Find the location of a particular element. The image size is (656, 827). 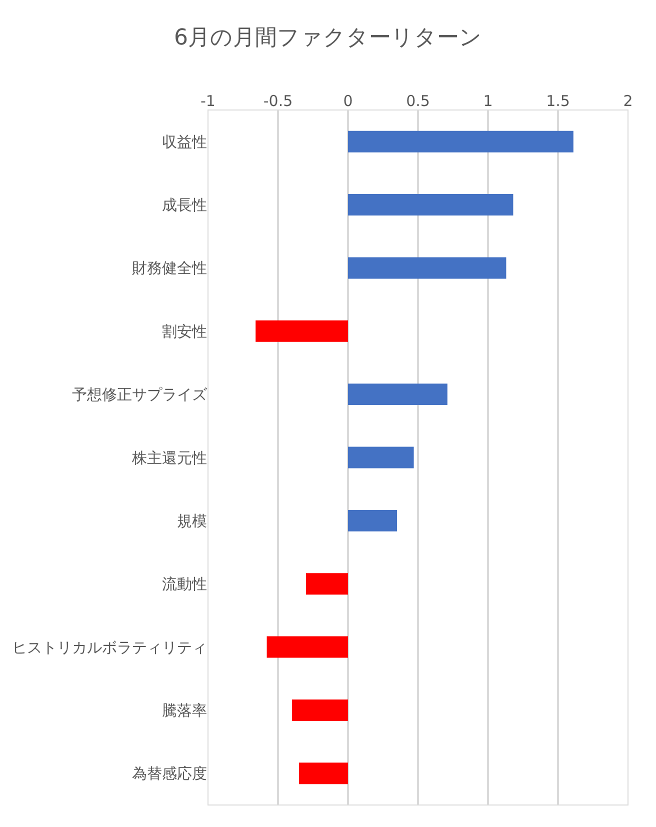

y-tick-label: 成長性 is located at coordinates (184, 205).